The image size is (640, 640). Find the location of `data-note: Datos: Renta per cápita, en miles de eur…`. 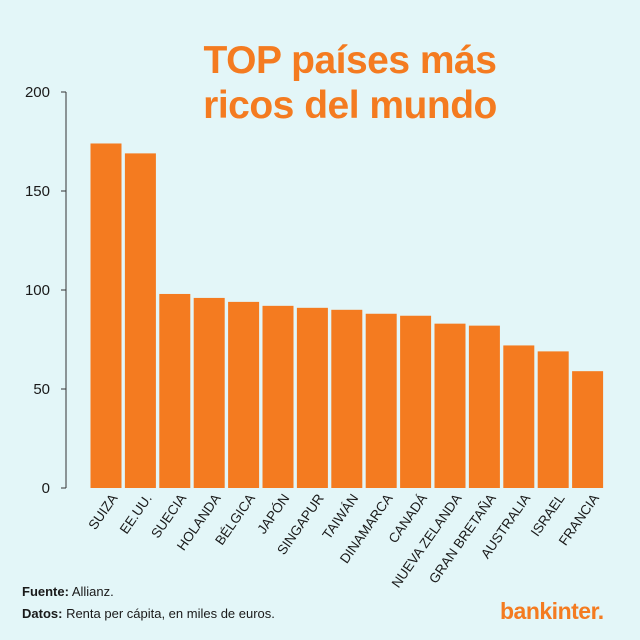

data-note: Datos: Renta per cápita, en miles de eur… is located at coordinates (148, 613).